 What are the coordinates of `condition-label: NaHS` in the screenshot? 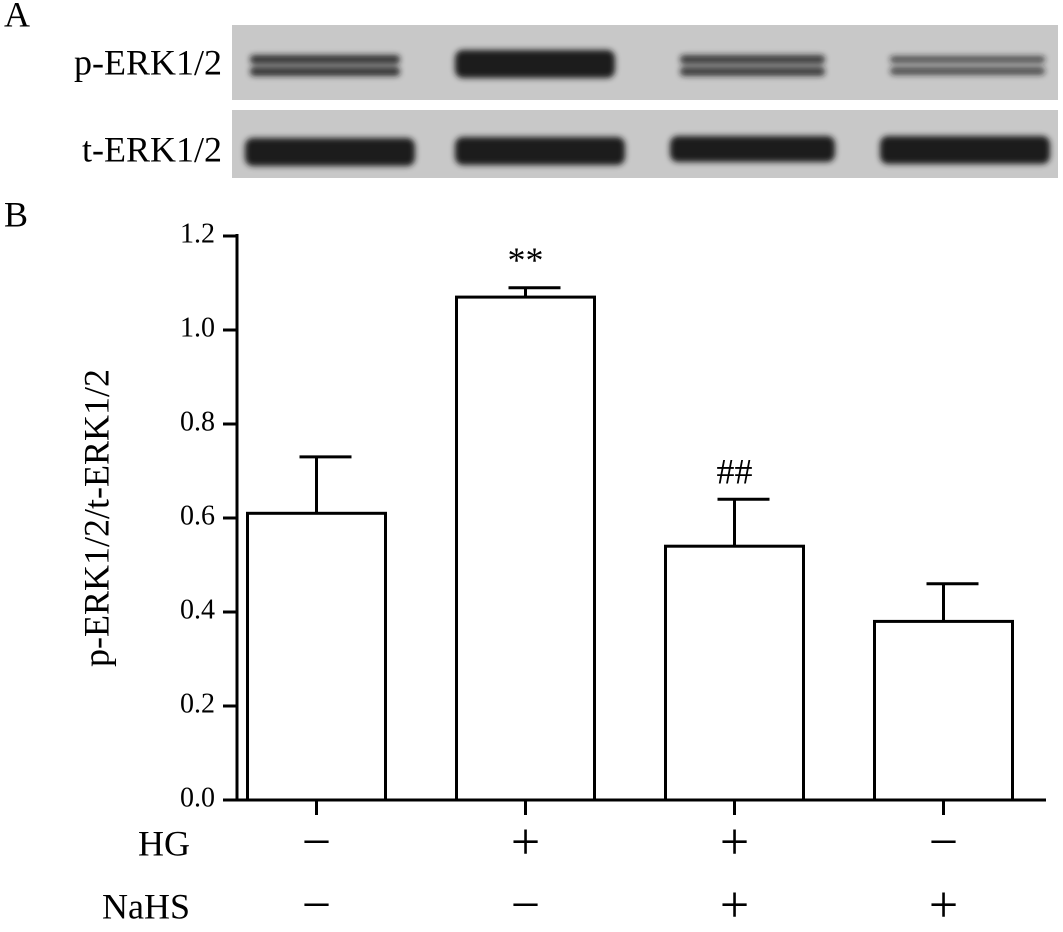 It's located at (146, 906).